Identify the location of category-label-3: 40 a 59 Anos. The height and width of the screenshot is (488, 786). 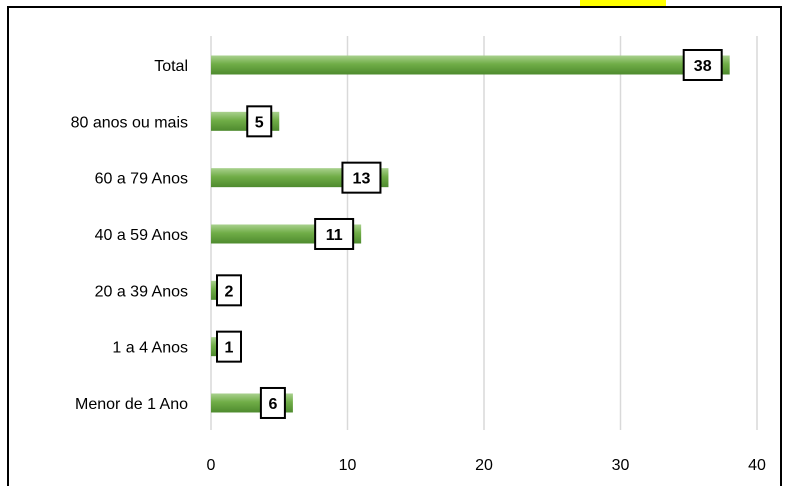
(141, 235).